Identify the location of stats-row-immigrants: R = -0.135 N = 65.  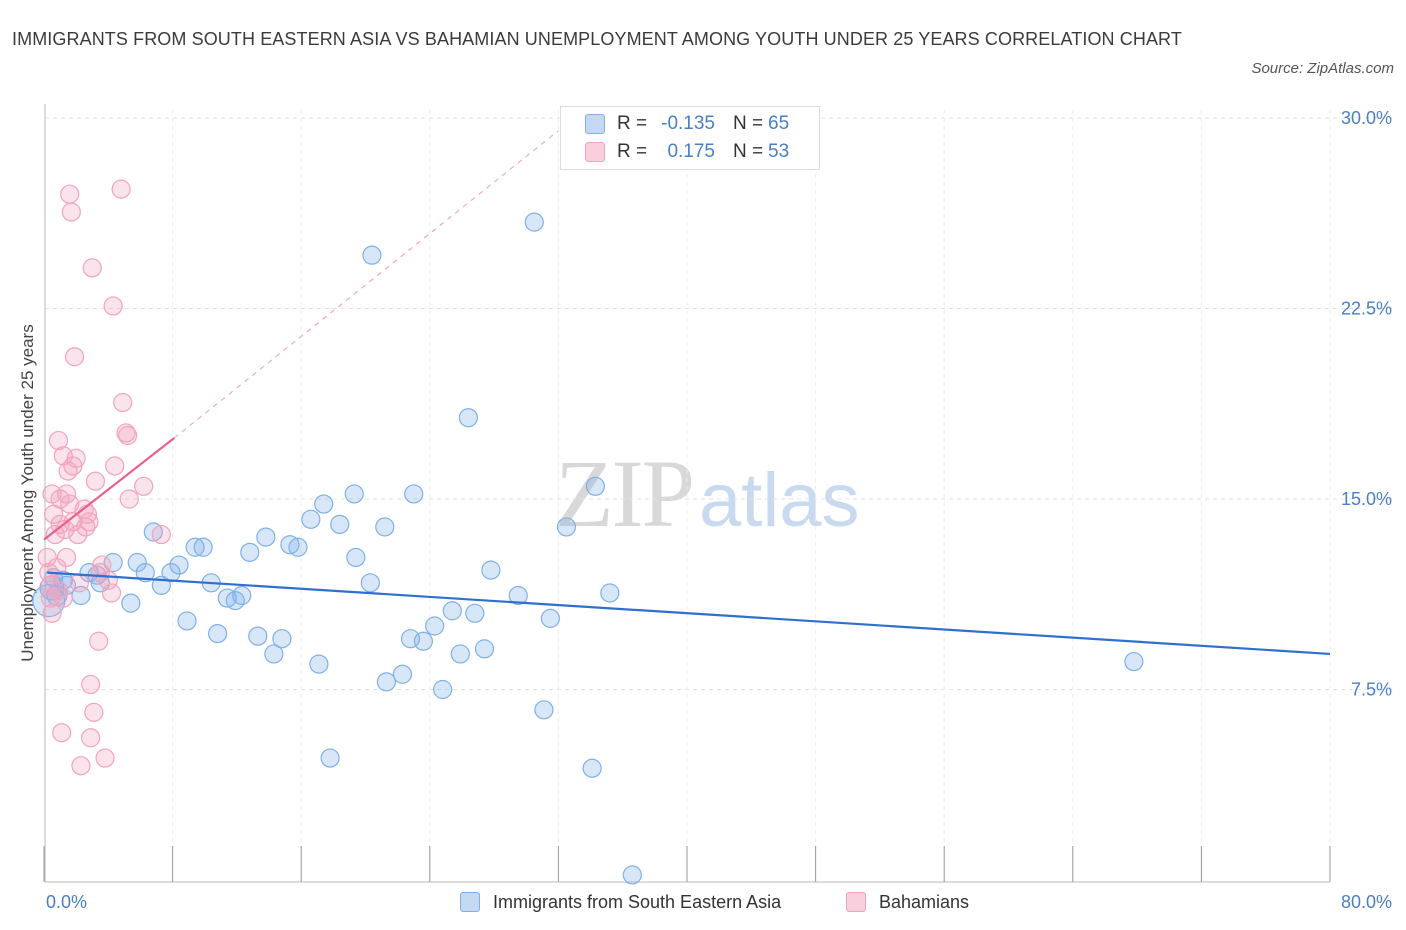
(690, 124).